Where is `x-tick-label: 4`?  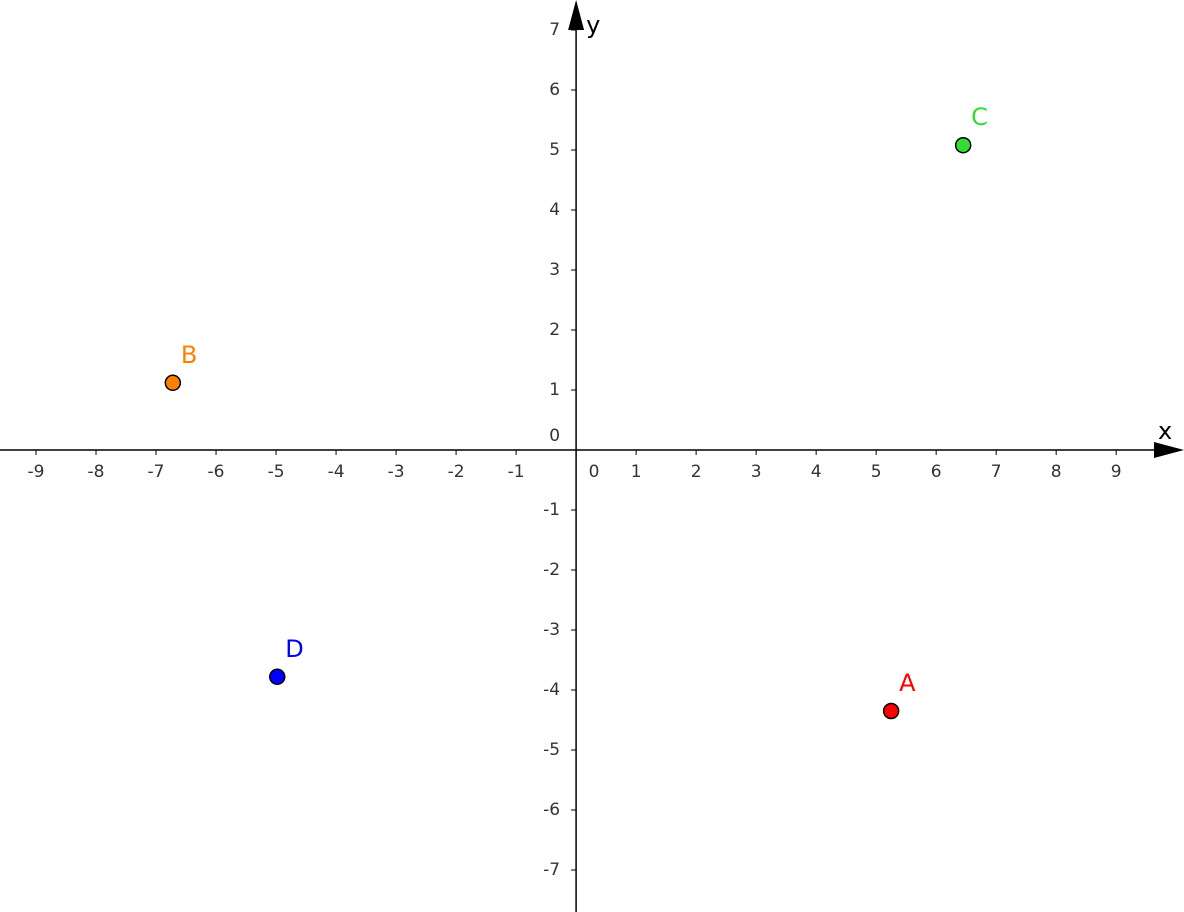 x-tick-label: 4 is located at coordinates (816, 472).